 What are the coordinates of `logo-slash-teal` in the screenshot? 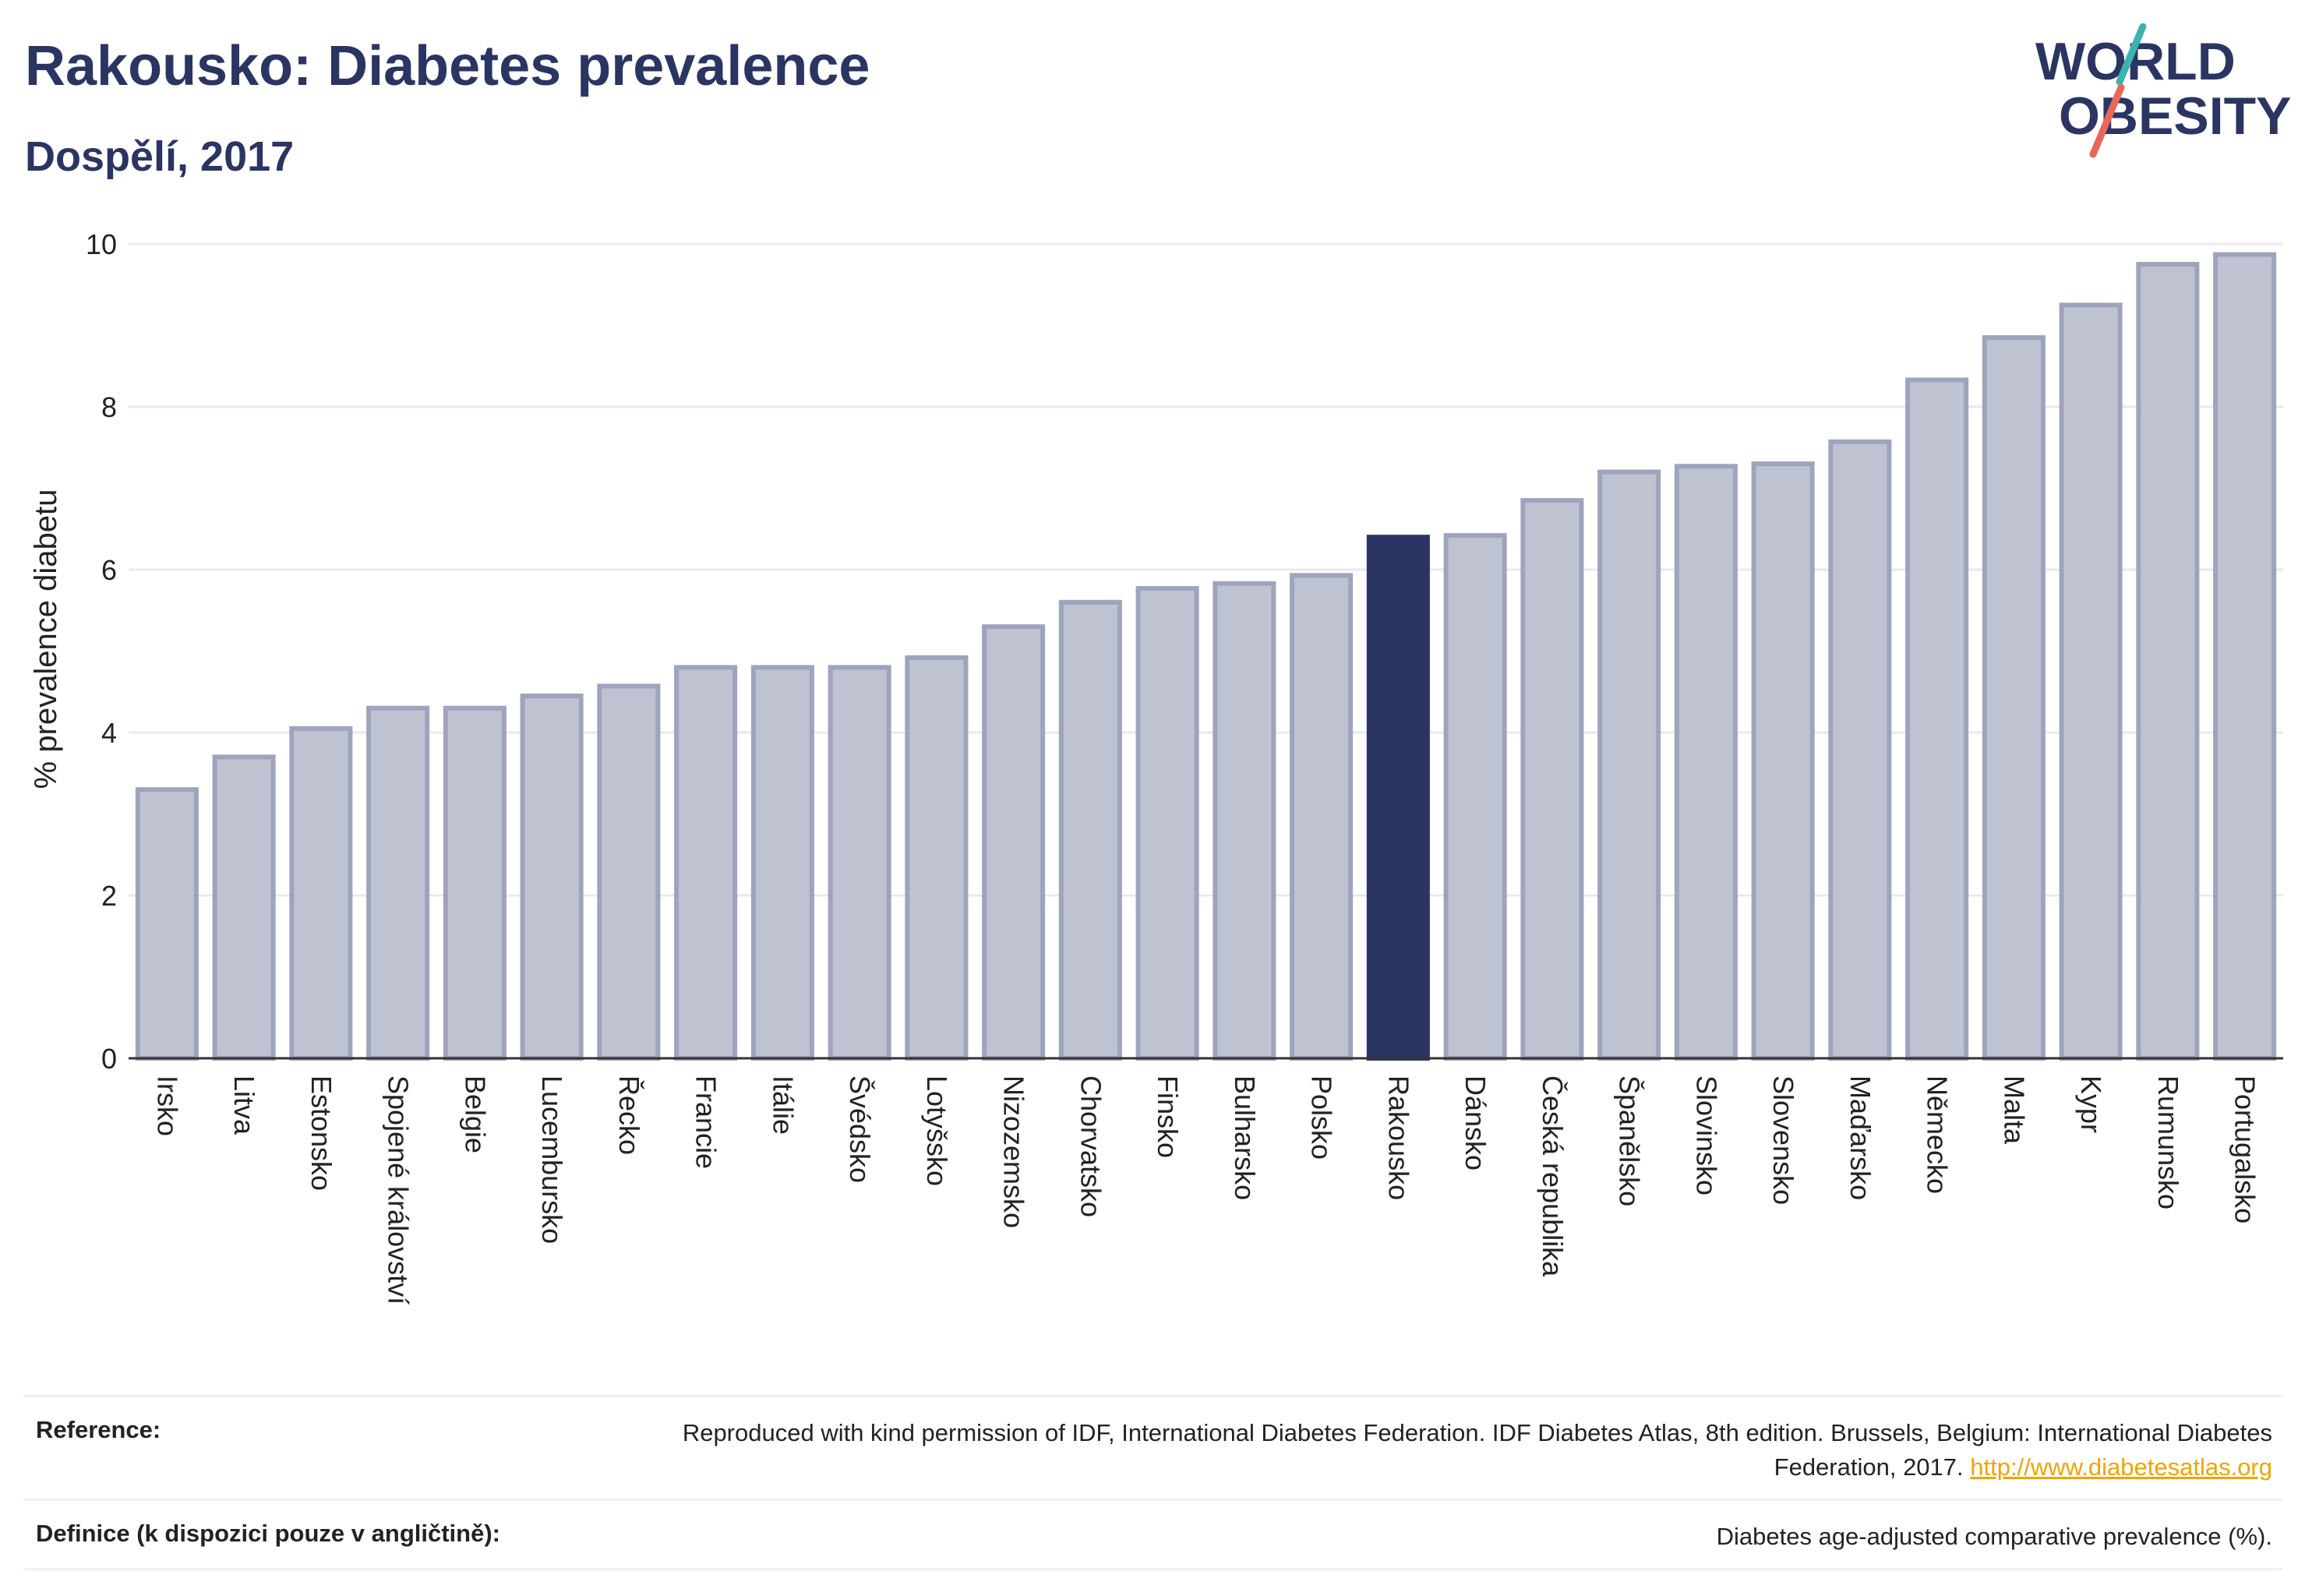 It's located at (2131, 54).